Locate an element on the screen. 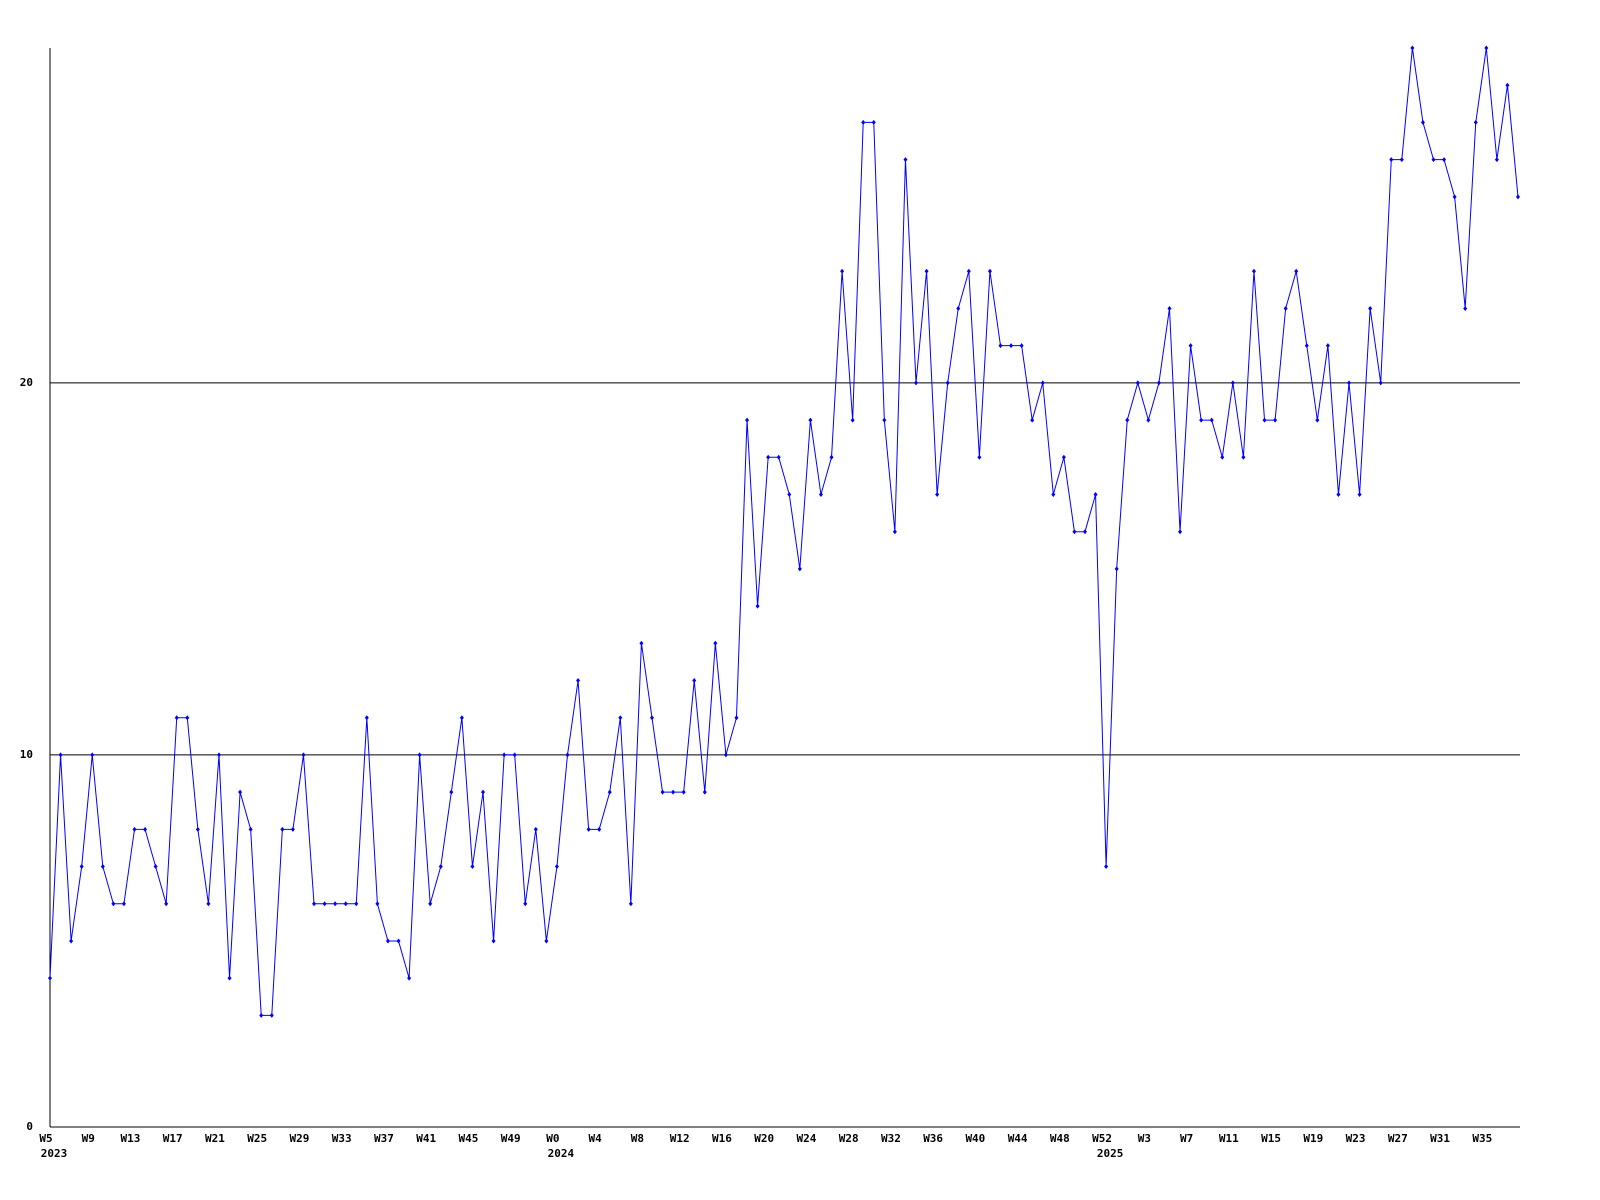 The height and width of the screenshot is (1200, 1600). x-tick-label: W33 is located at coordinates (342, 1138).